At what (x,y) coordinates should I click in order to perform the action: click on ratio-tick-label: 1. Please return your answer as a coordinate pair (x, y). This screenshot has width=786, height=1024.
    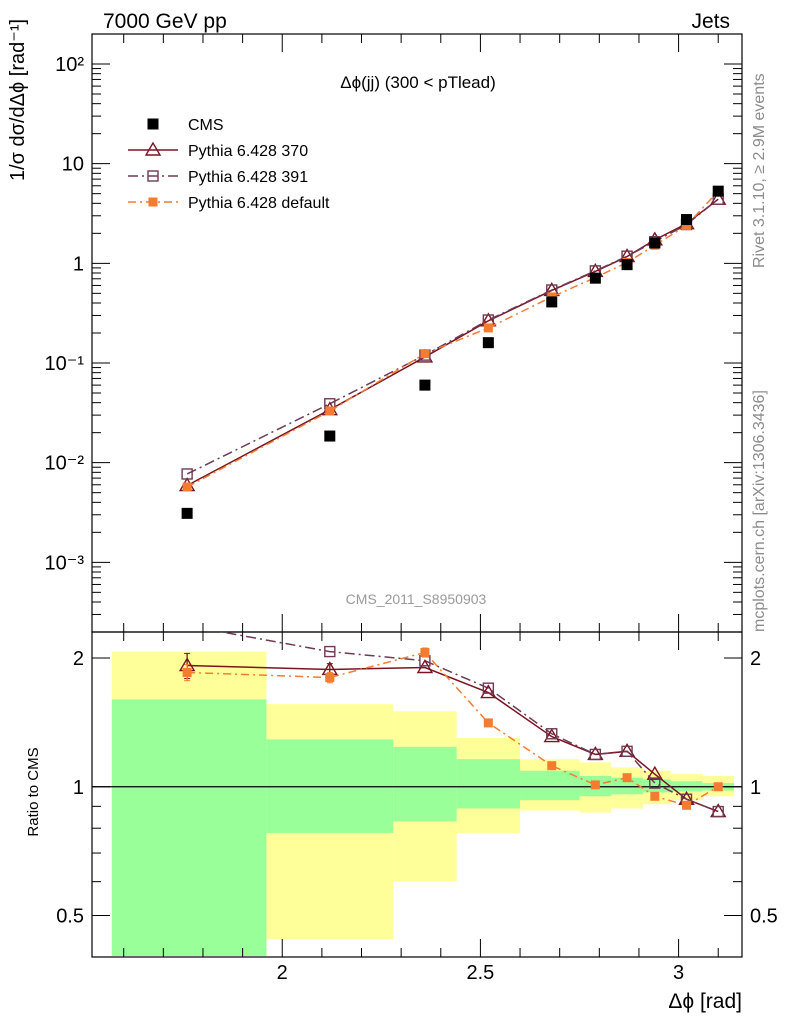
    Looking at the image, I should click on (78, 788).